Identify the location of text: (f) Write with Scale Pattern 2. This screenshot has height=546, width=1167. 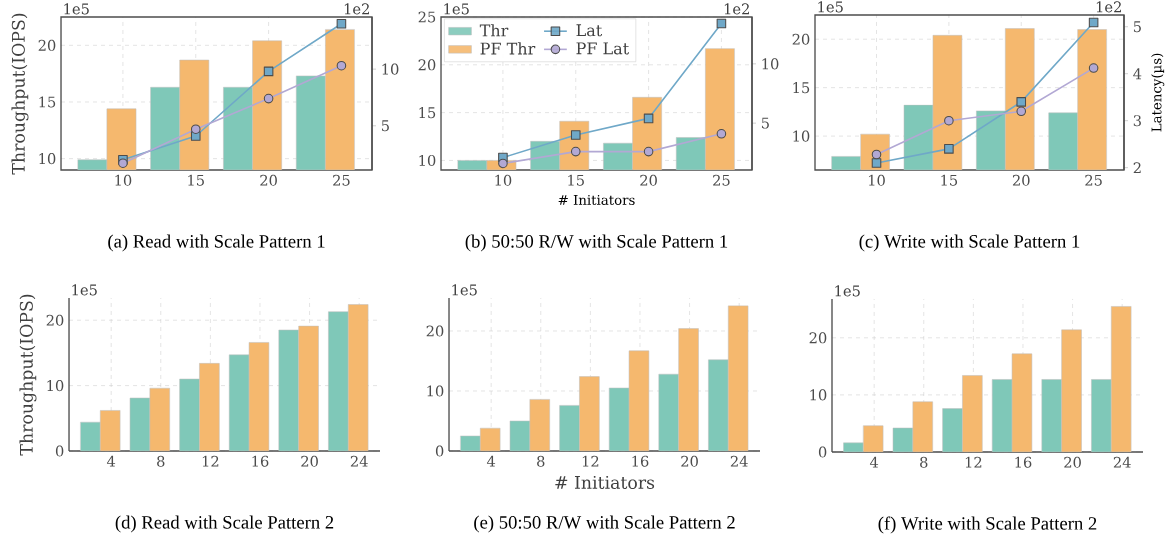
(987, 525).